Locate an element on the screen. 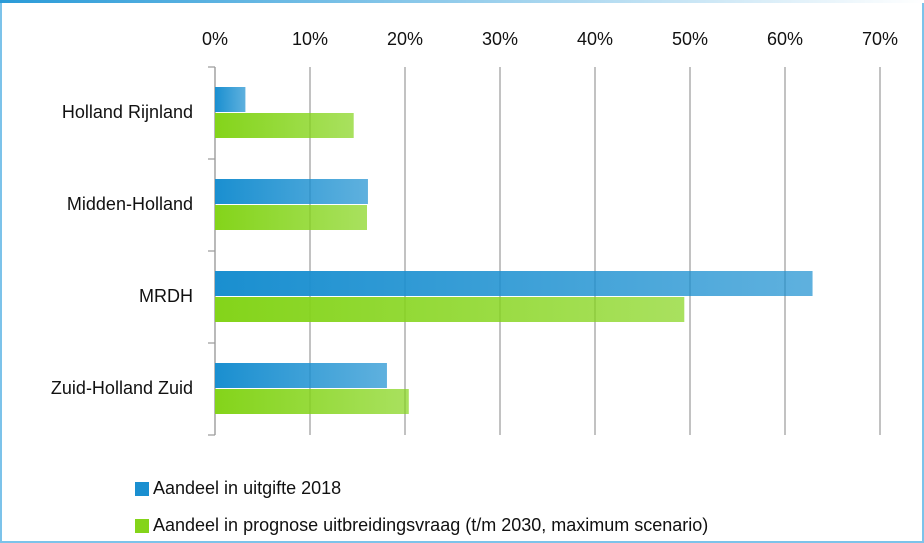 The height and width of the screenshot is (543, 924). y-tick-label: Zuid-Holland Zuid is located at coordinates (122, 388).